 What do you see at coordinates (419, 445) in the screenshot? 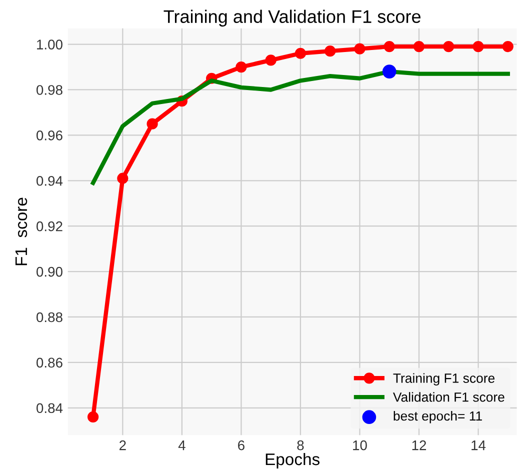
I see `x-tick-label: 12` at bounding box center [419, 445].